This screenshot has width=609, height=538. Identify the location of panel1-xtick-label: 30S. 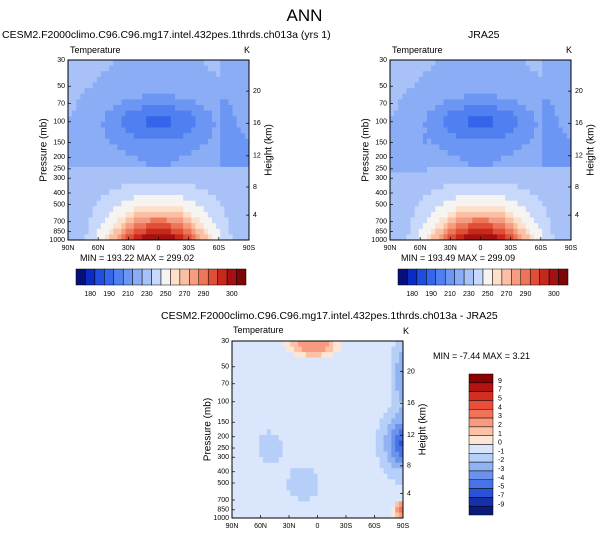
(188, 248).